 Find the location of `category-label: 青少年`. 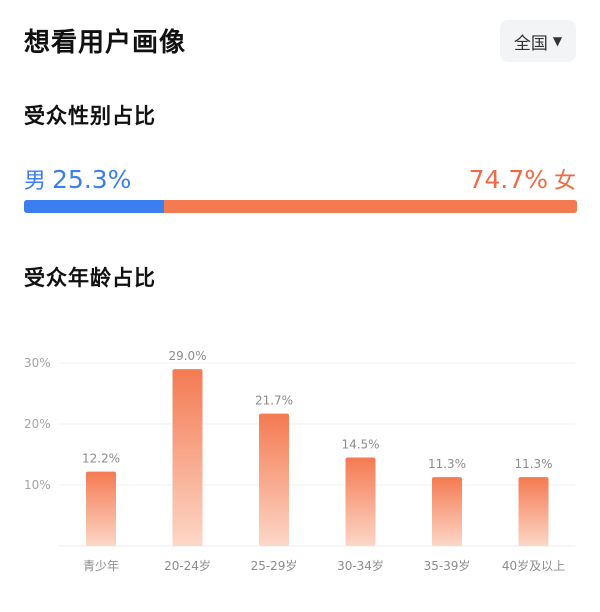

category-label: 青少年 is located at coordinates (101, 566).